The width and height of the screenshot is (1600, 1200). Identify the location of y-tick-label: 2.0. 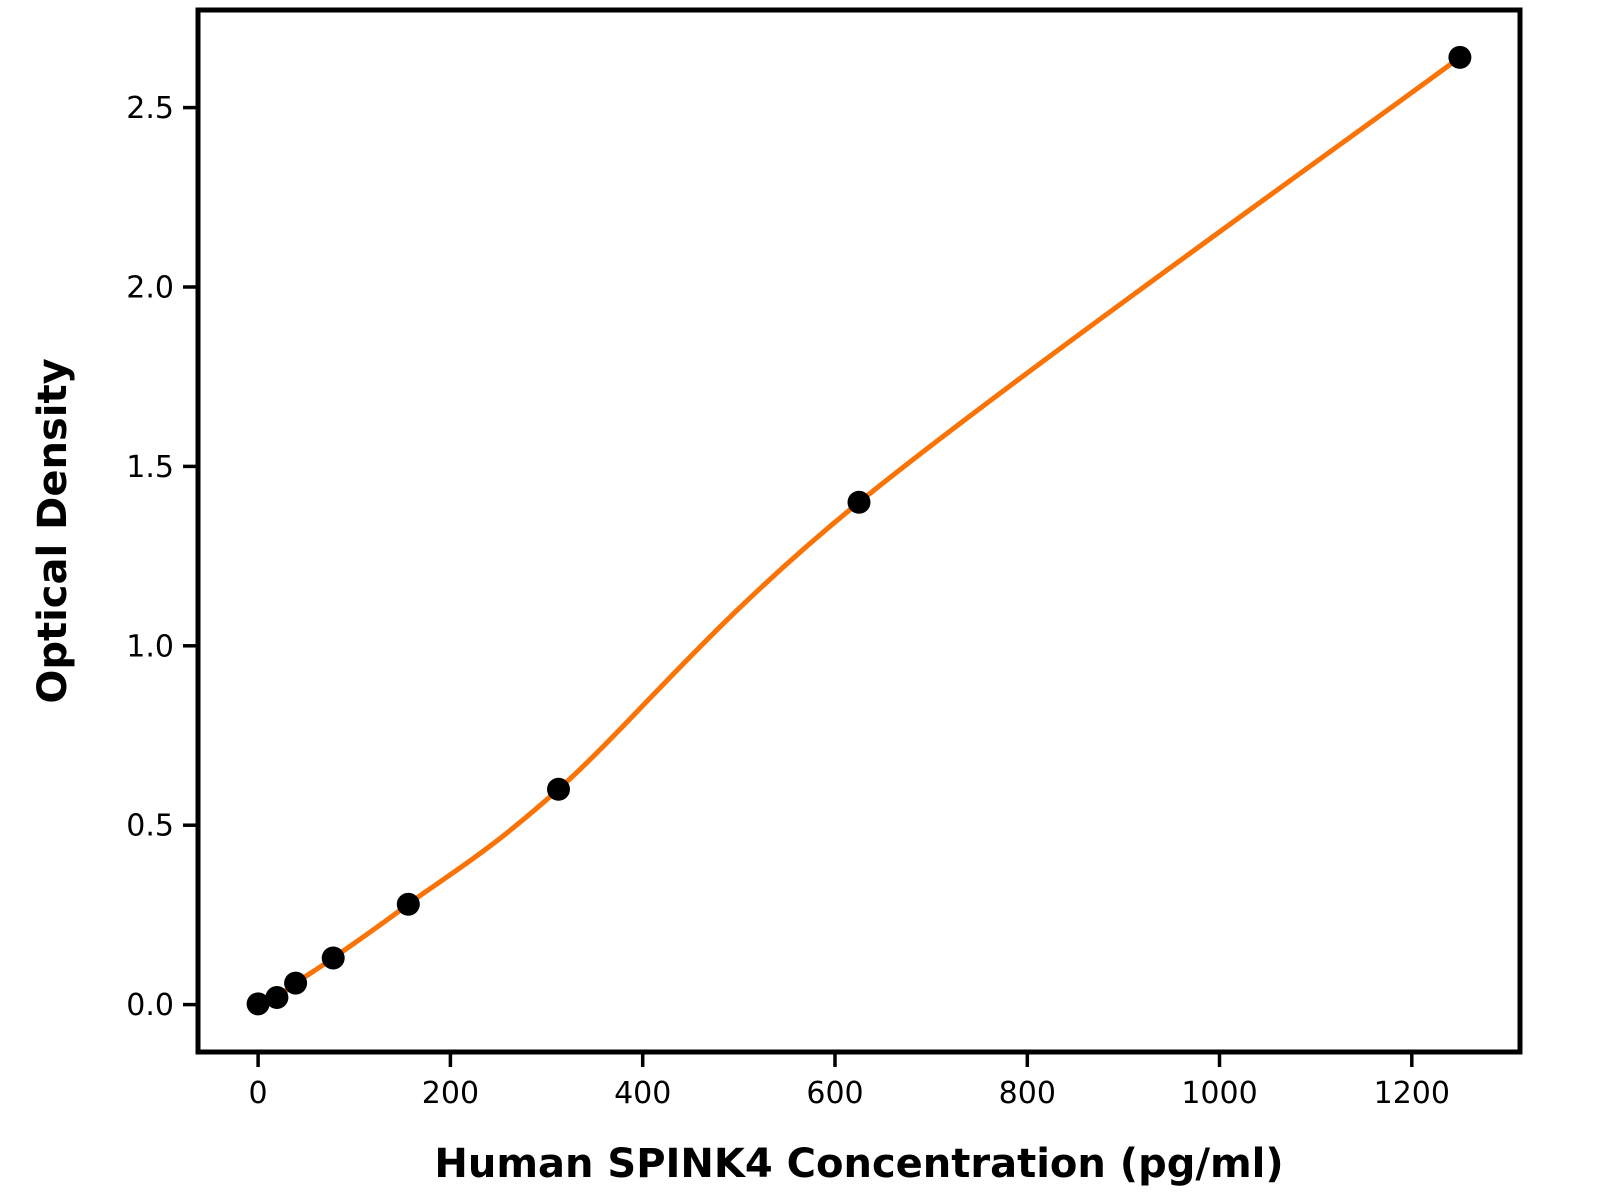
(150, 288).